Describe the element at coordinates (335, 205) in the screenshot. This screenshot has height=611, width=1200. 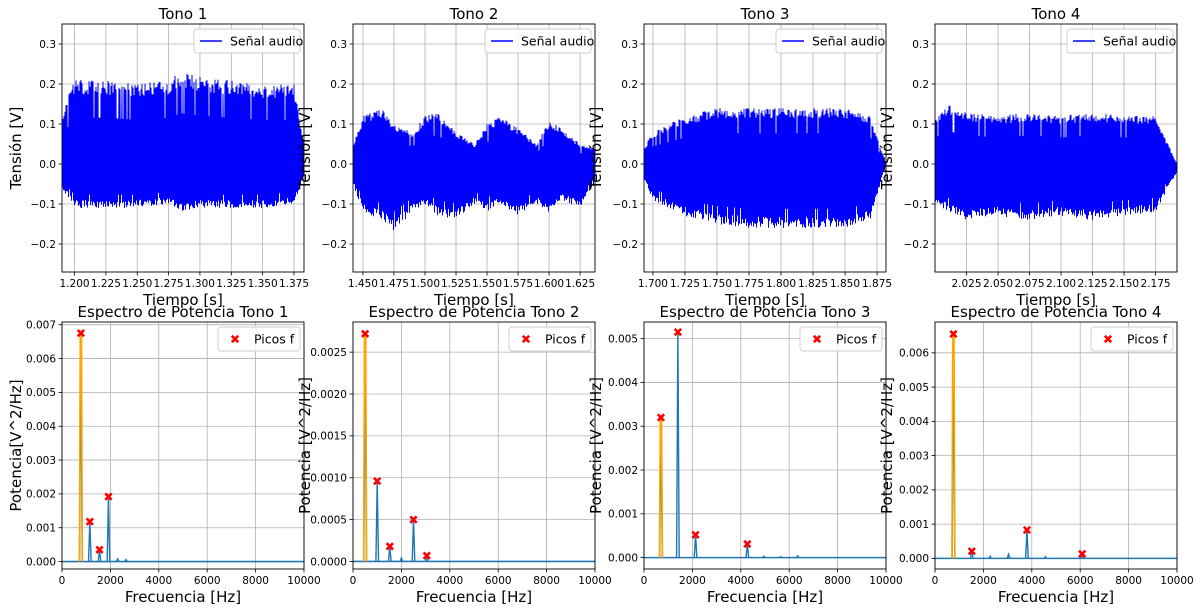
I see `y-tick-label: −0.1` at that location.